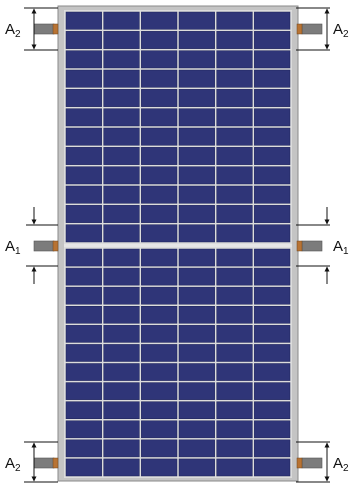  I want to click on center-divider, so click(178, 245).